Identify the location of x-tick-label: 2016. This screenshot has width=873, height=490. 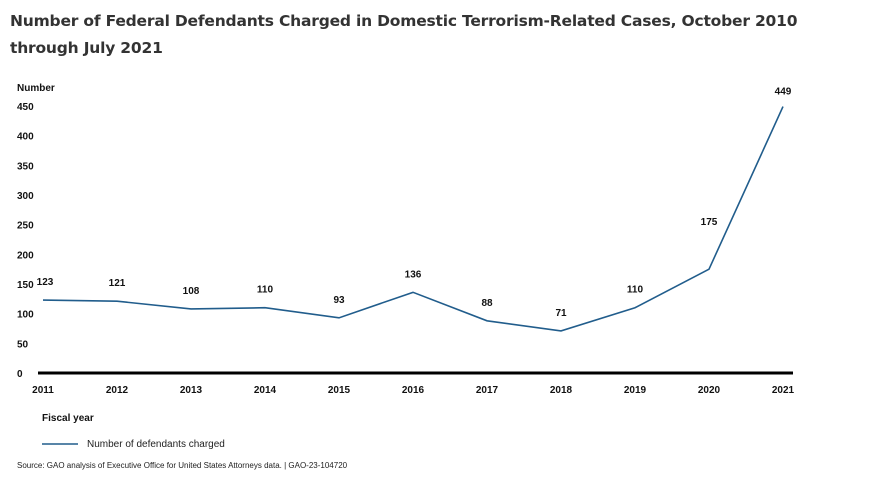
(413, 390).